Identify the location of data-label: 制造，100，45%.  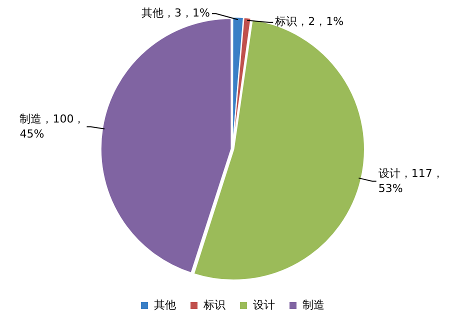
(52, 126).